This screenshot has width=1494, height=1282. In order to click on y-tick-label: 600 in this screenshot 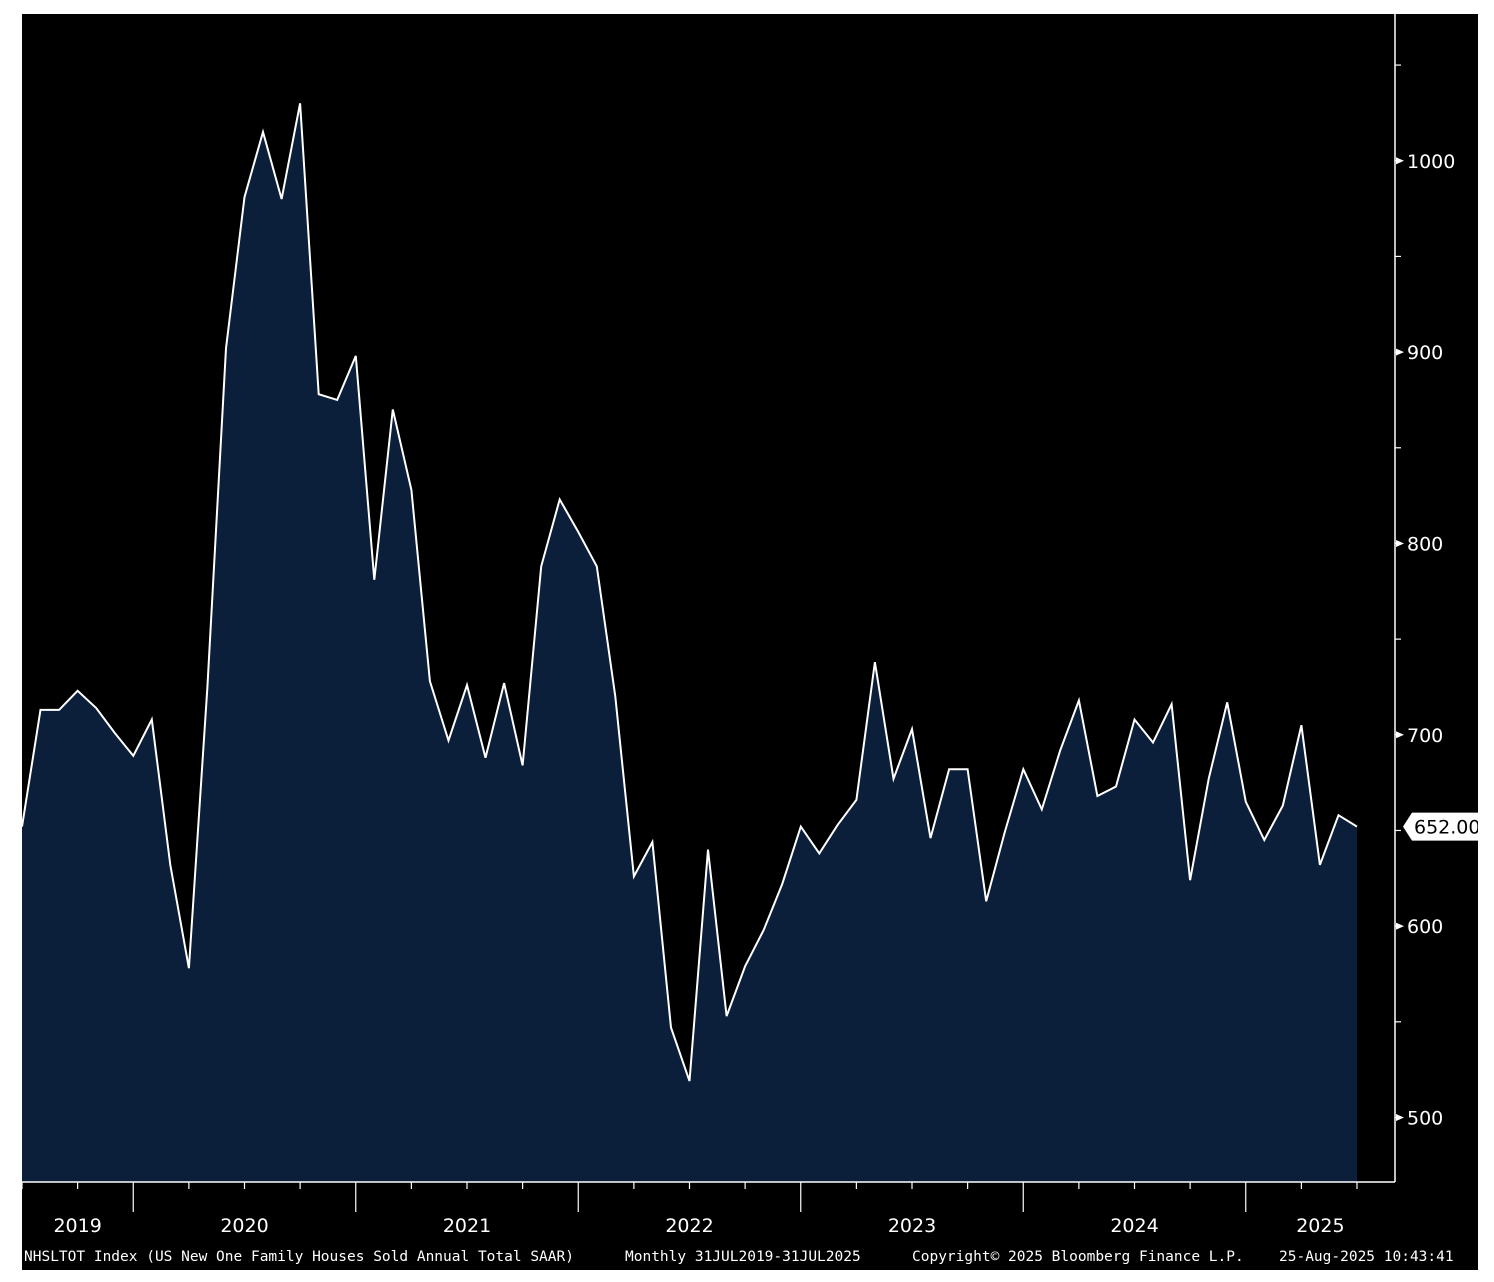, I will do `click(1425, 927)`.